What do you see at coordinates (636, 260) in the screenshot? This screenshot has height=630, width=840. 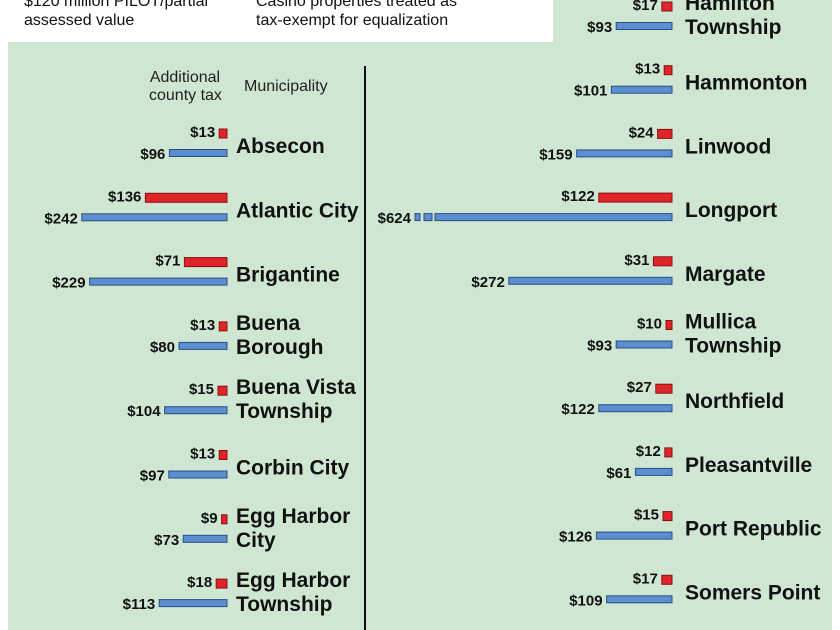 I see `value-label-red-1-4: $31` at bounding box center [636, 260].